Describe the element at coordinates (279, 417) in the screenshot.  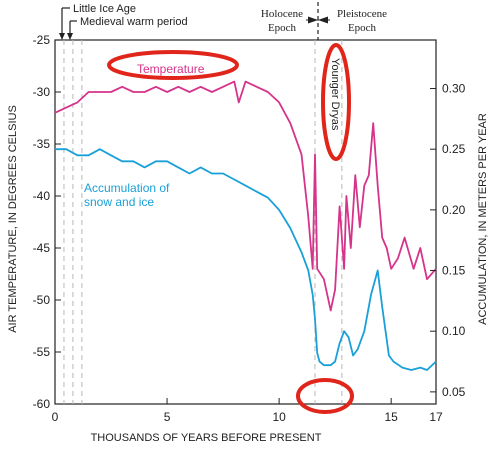
I see `x-tick-label: 10` at that location.